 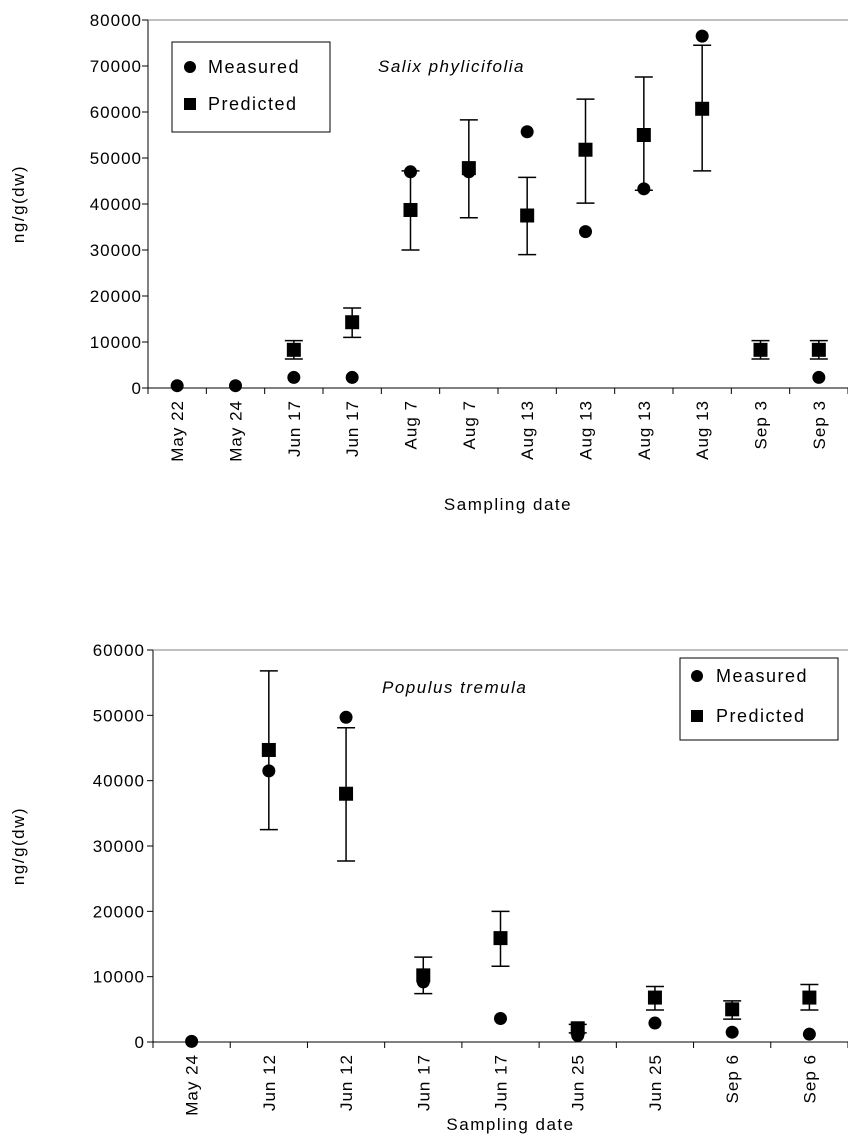 I want to click on chart-title: Salix phylicifolia, so click(x=451, y=66).